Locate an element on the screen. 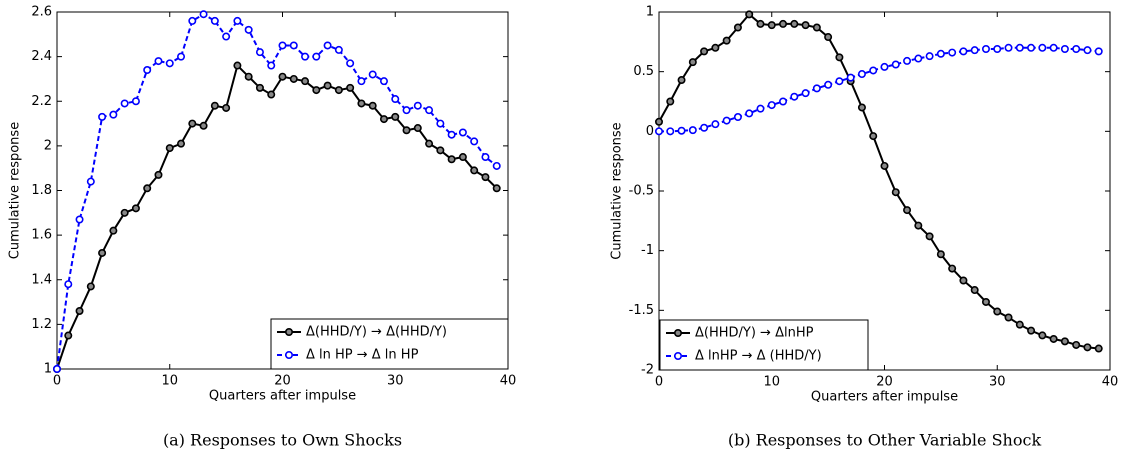 This screenshot has width=1128, height=461. y-tick-label: 1.2 is located at coordinates (41, 324).